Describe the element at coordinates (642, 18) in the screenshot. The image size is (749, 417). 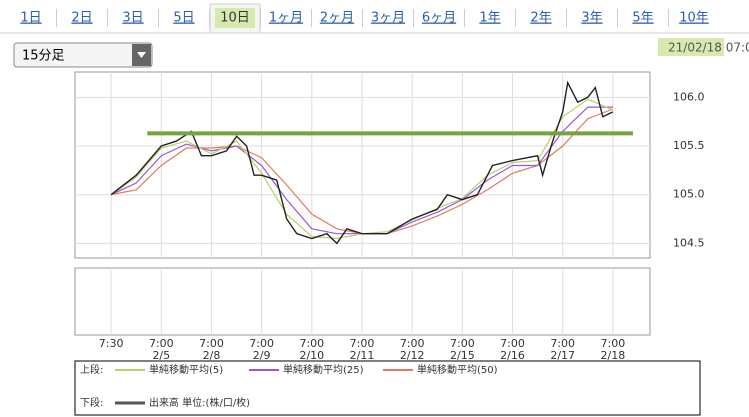
I see `tab: 5年` at that location.